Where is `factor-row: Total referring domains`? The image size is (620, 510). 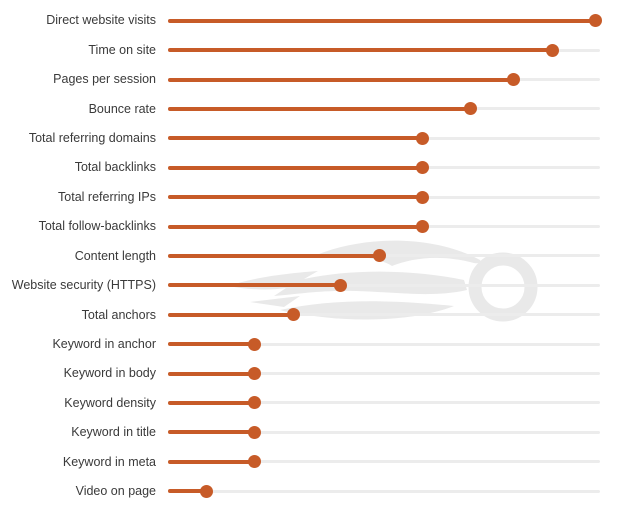
factor-row: Total referring domains is located at coordinates (300, 138).